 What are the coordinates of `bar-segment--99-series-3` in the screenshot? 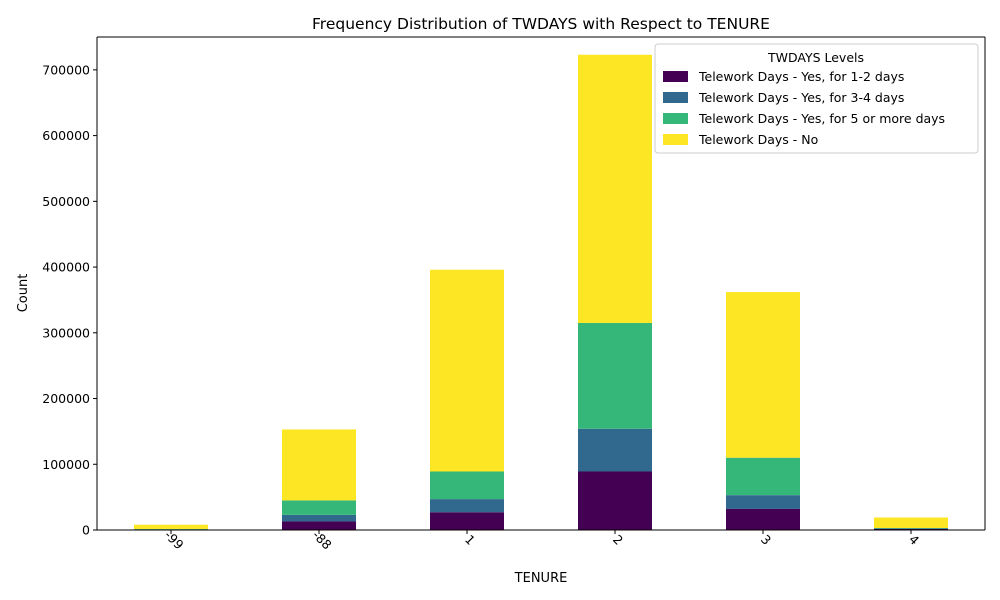 It's located at (171, 527).